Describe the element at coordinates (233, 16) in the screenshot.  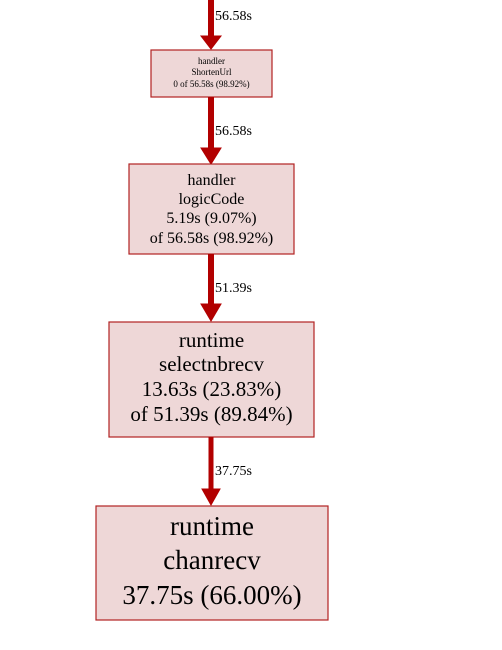
I see `edge-label-incoming: 56.58s` at that location.